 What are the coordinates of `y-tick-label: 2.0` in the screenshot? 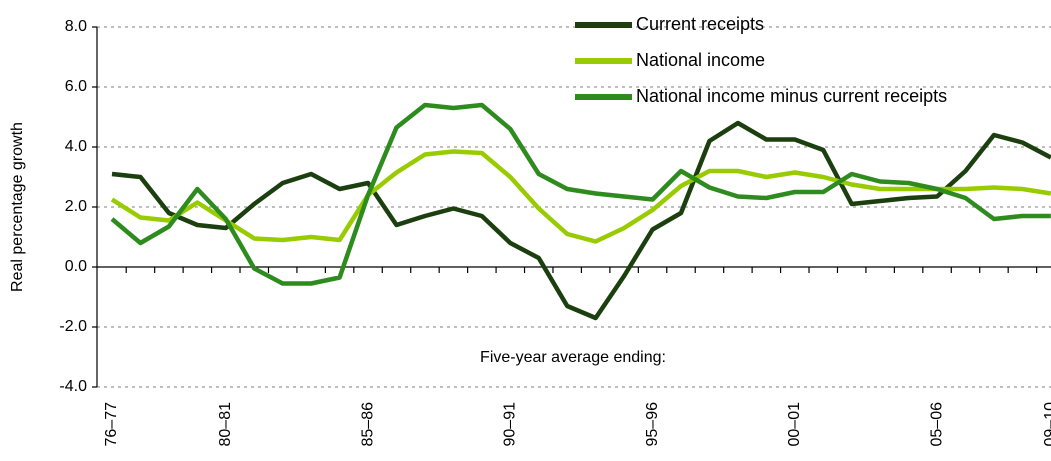 It's located at (76, 206).